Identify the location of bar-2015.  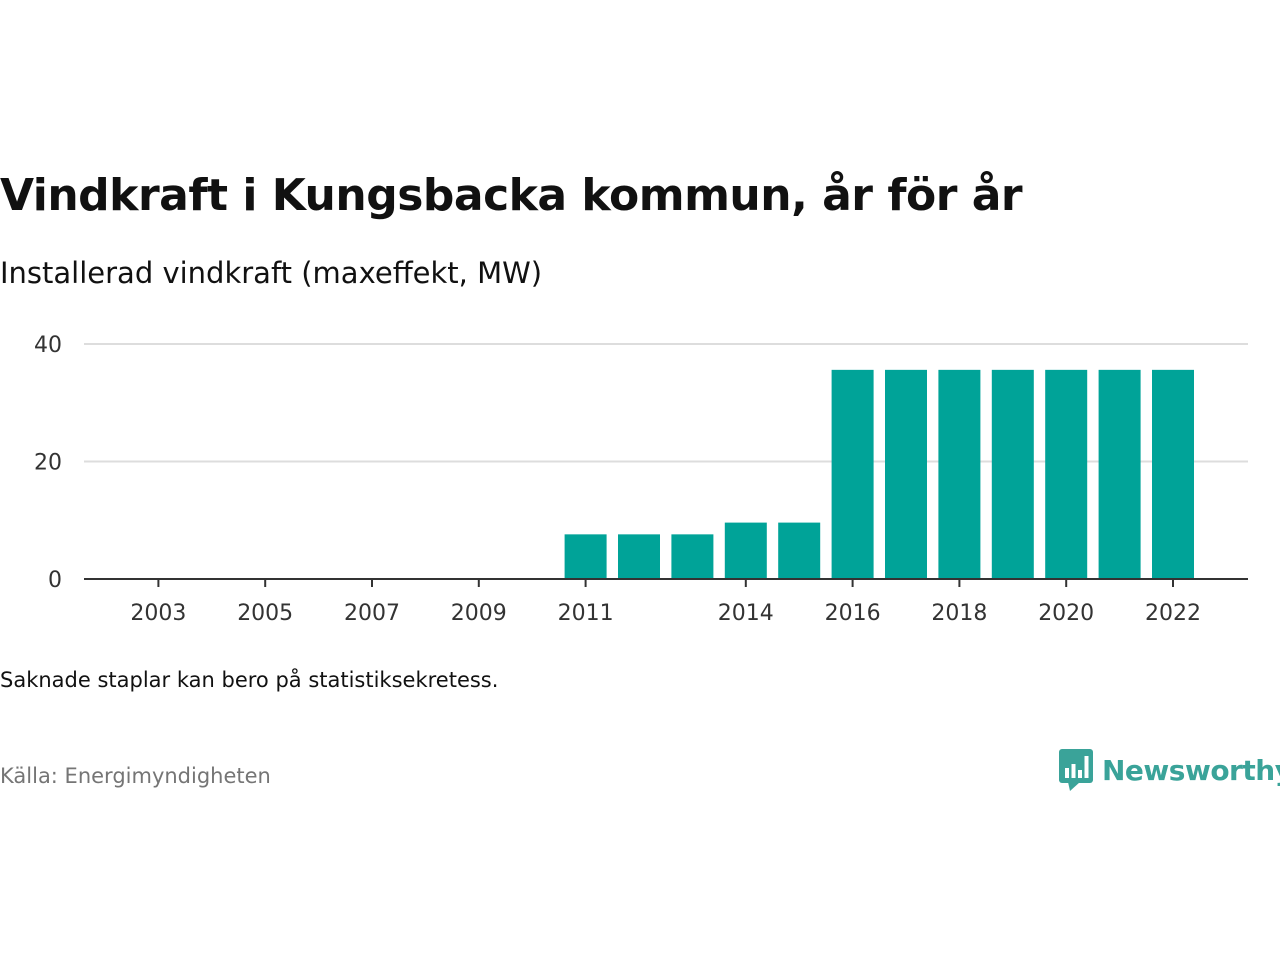
(799, 550).